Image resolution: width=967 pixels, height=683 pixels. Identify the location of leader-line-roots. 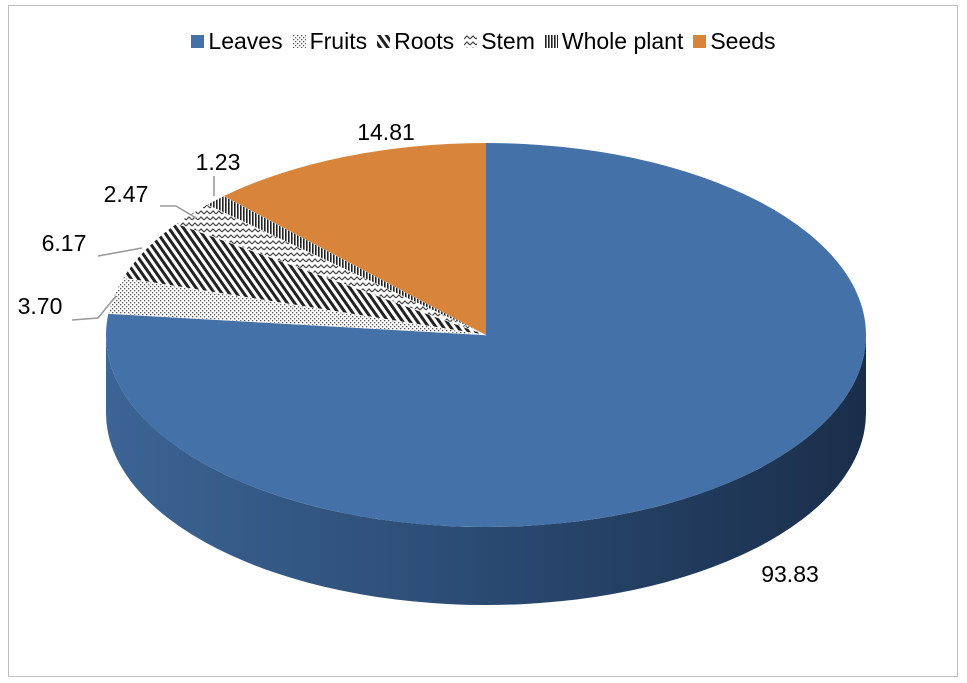
(120, 252).